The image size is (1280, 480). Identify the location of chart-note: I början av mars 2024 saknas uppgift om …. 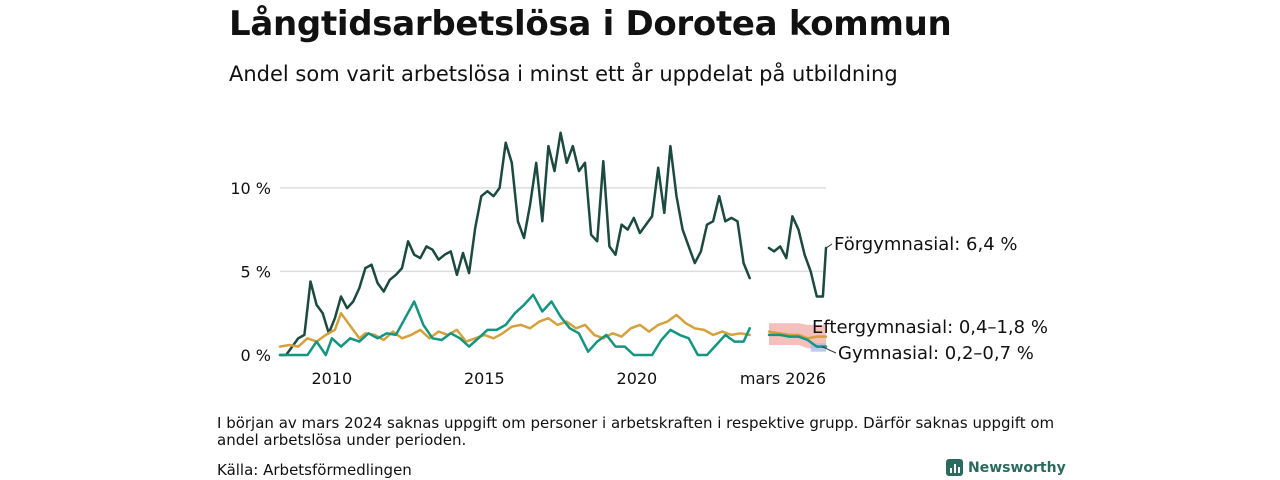
(636, 431).